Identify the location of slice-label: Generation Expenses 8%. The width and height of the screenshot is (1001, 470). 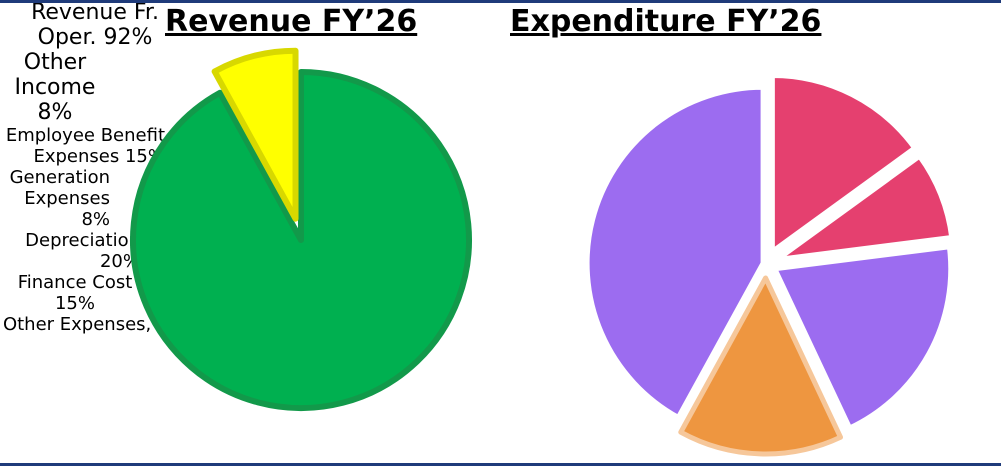
(55, 198).